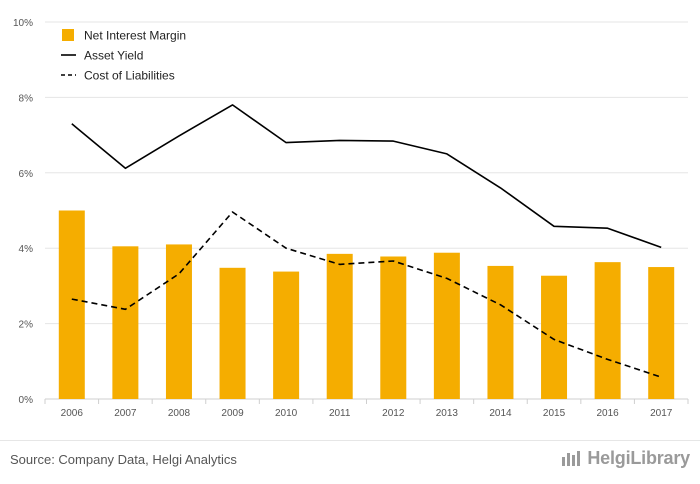 The image size is (700, 484). What do you see at coordinates (179, 413) in the screenshot?
I see `x-tick-label: 2008` at bounding box center [179, 413].